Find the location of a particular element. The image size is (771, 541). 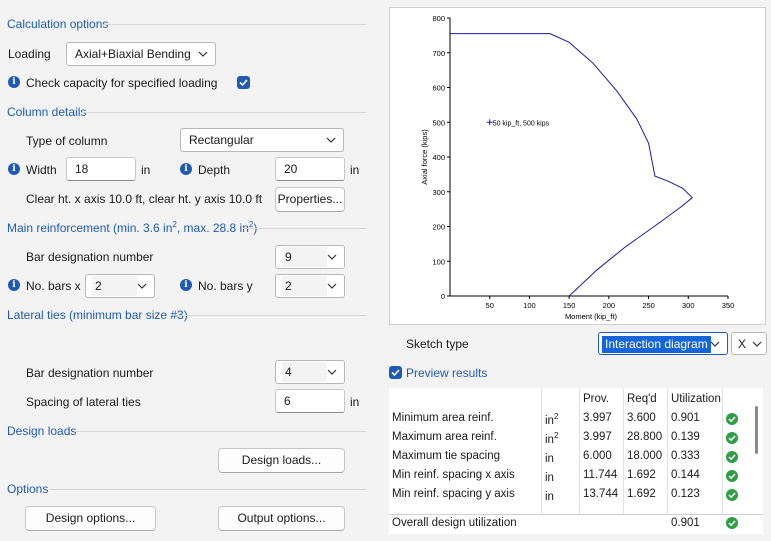

result-utilization: 0.123 is located at coordinates (685, 494).